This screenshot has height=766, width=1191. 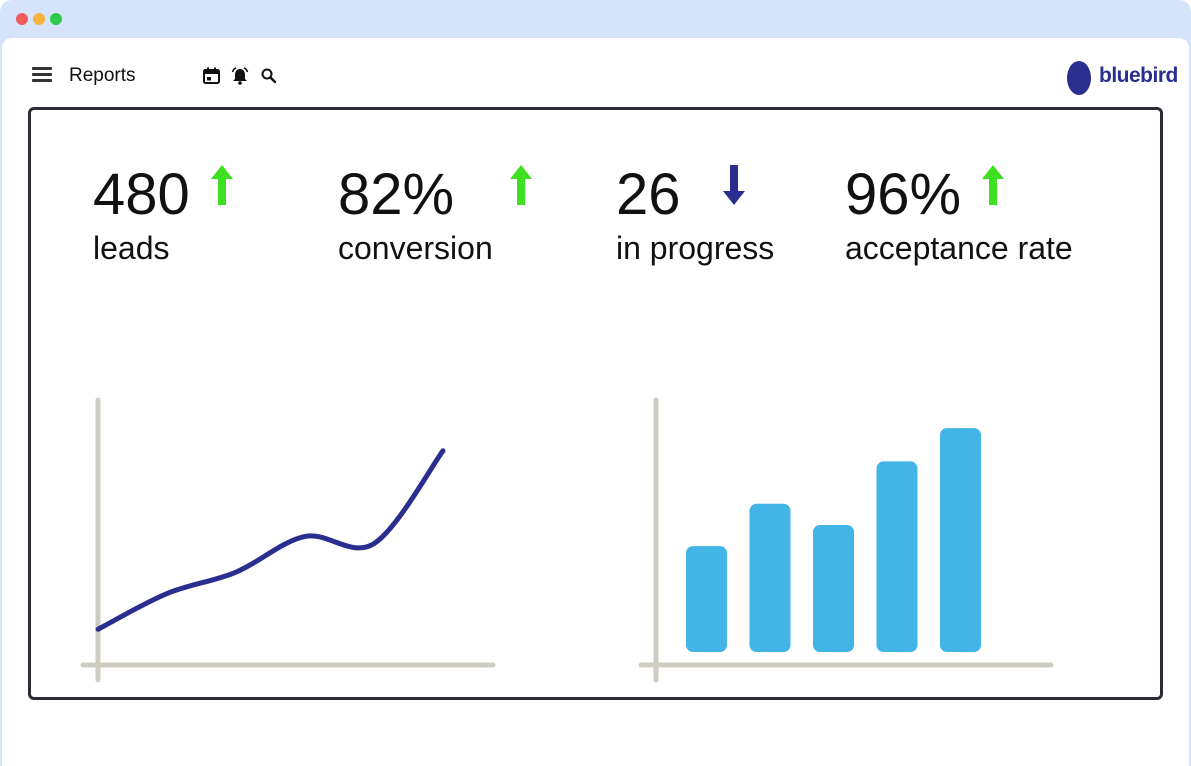 I want to click on top-bar: Reports, so click(x=595, y=78).